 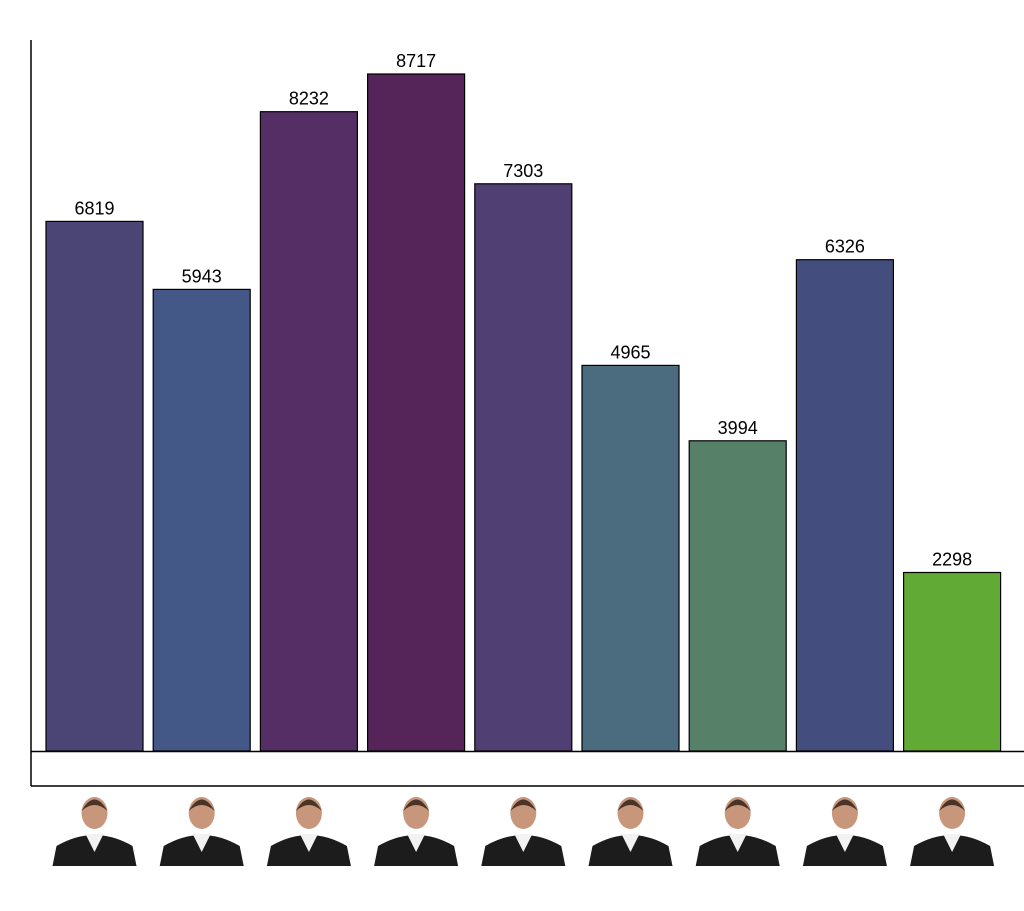 I want to click on data-label: 8717, so click(x=416, y=61).